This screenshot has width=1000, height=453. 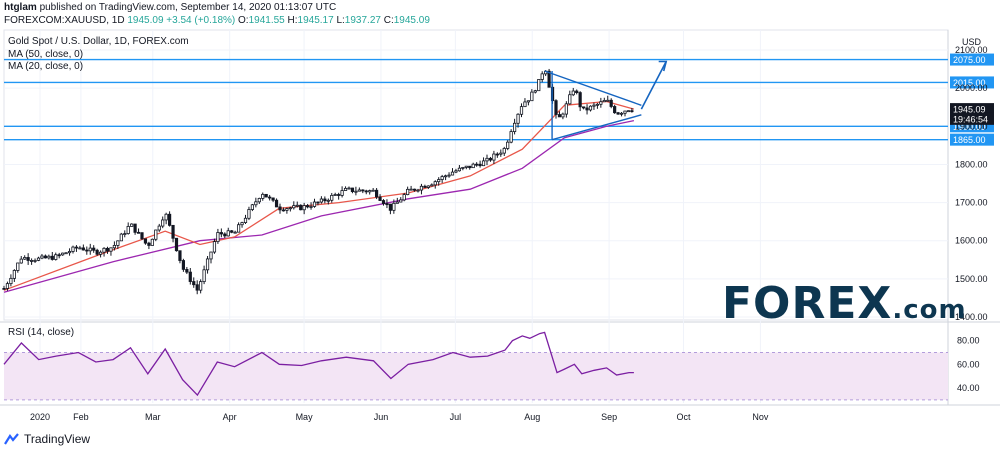 I want to click on triangle-pattern-drawing, so click(x=606, y=100).